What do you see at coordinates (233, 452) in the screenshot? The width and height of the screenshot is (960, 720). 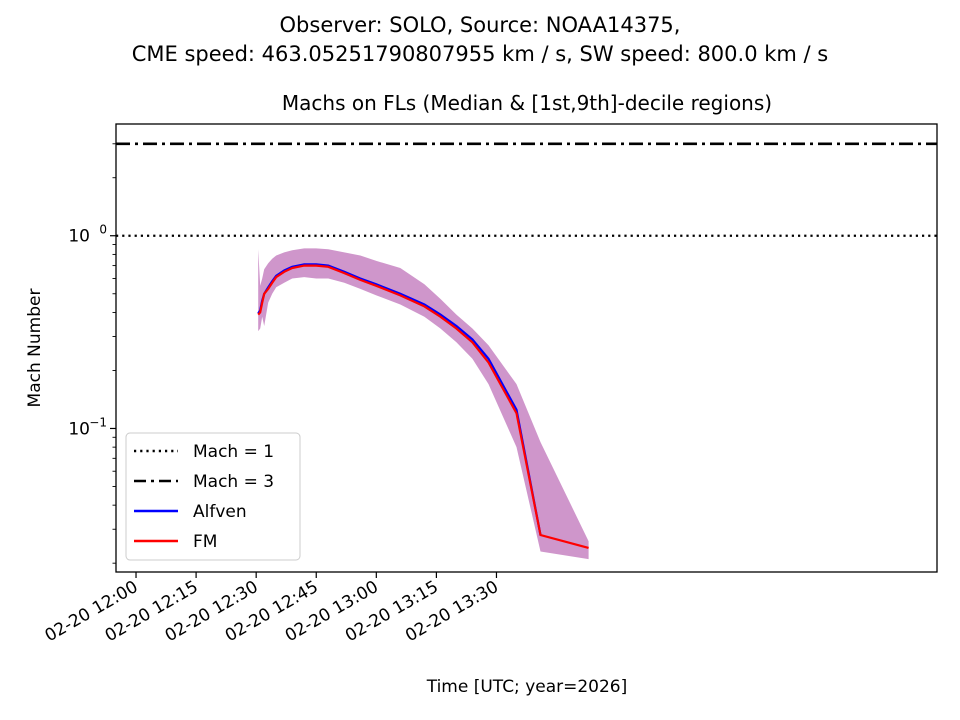 I see `legend-label: Mach = 1` at bounding box center [233, 452].